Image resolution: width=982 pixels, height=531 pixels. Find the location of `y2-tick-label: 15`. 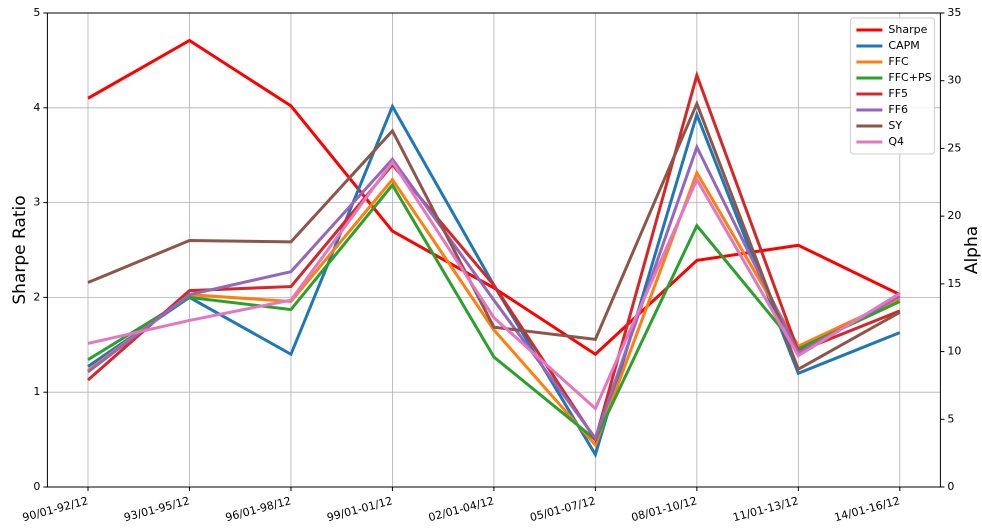

y2-tick-label: 15 is located at coordinates (954, 283).